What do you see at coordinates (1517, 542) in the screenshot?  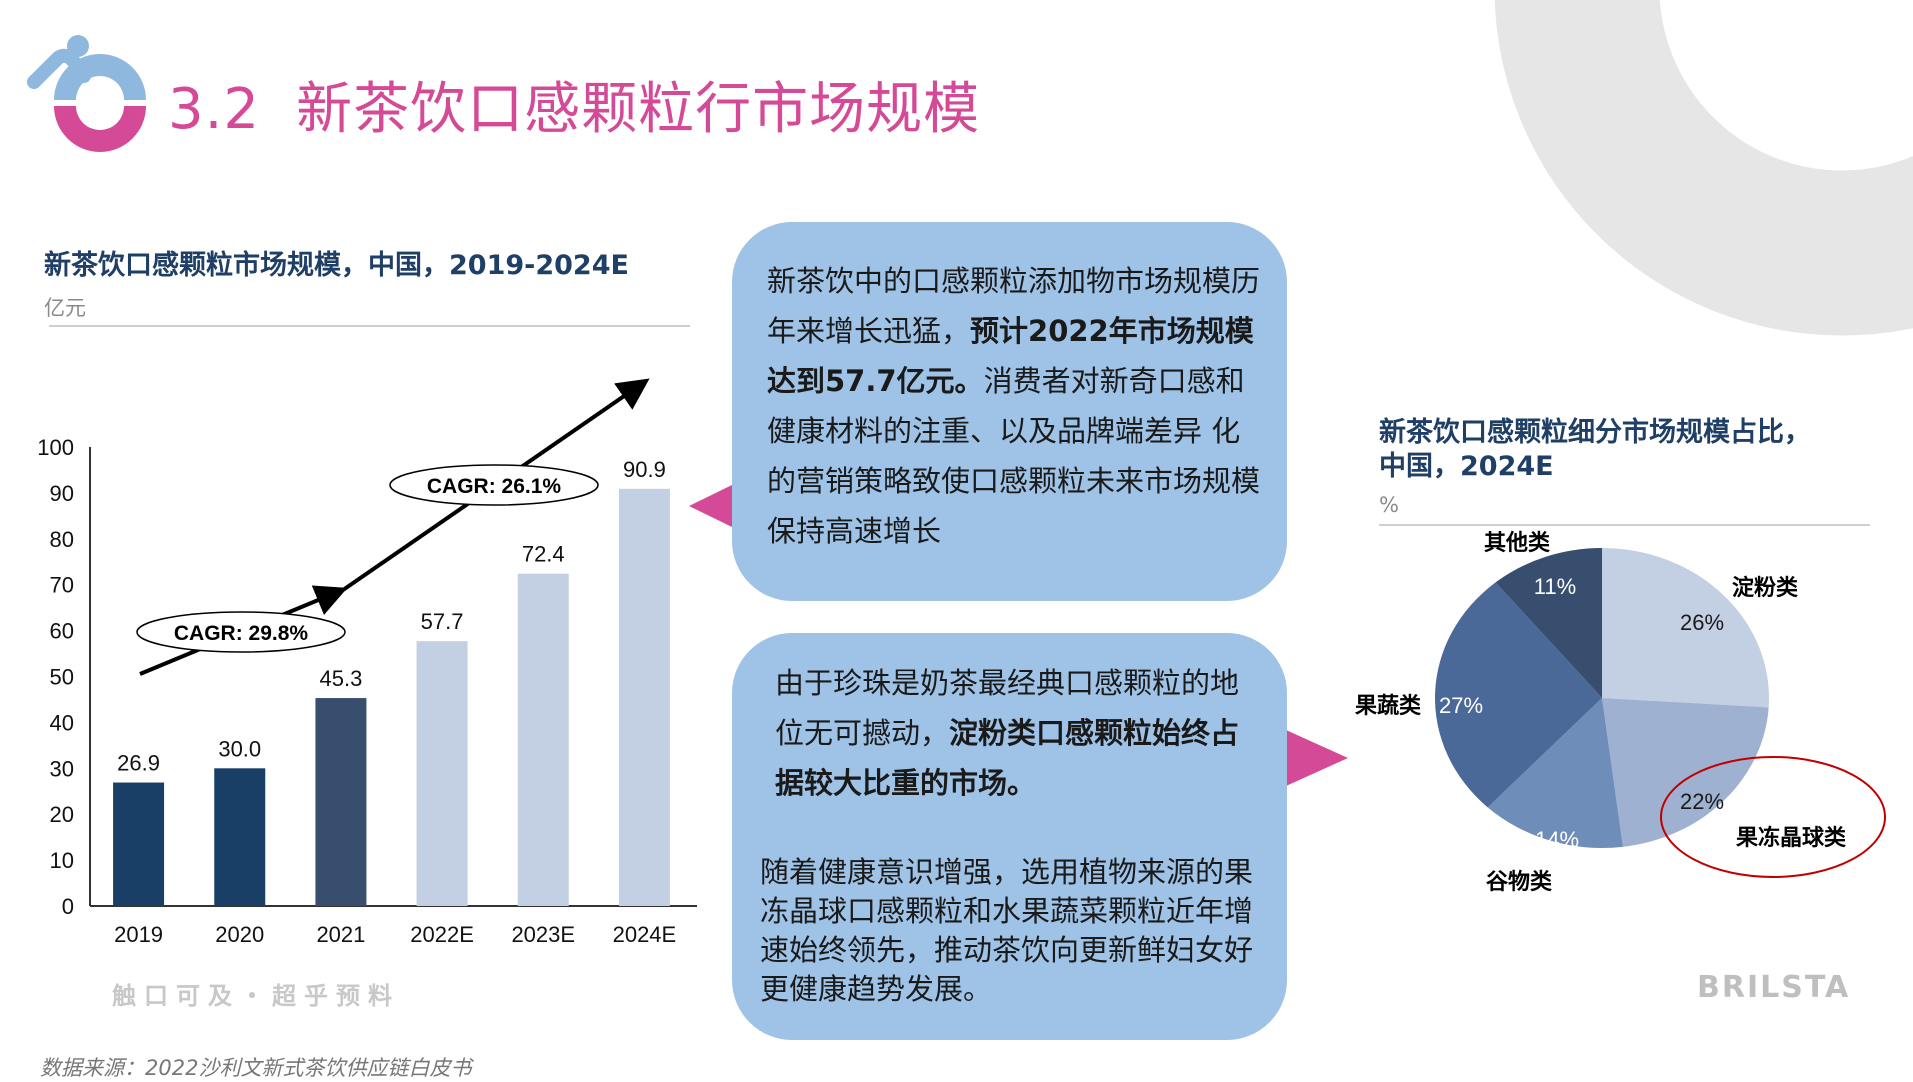 I see `pie-category-label: 其他类` at bounding box center [1517, 542].